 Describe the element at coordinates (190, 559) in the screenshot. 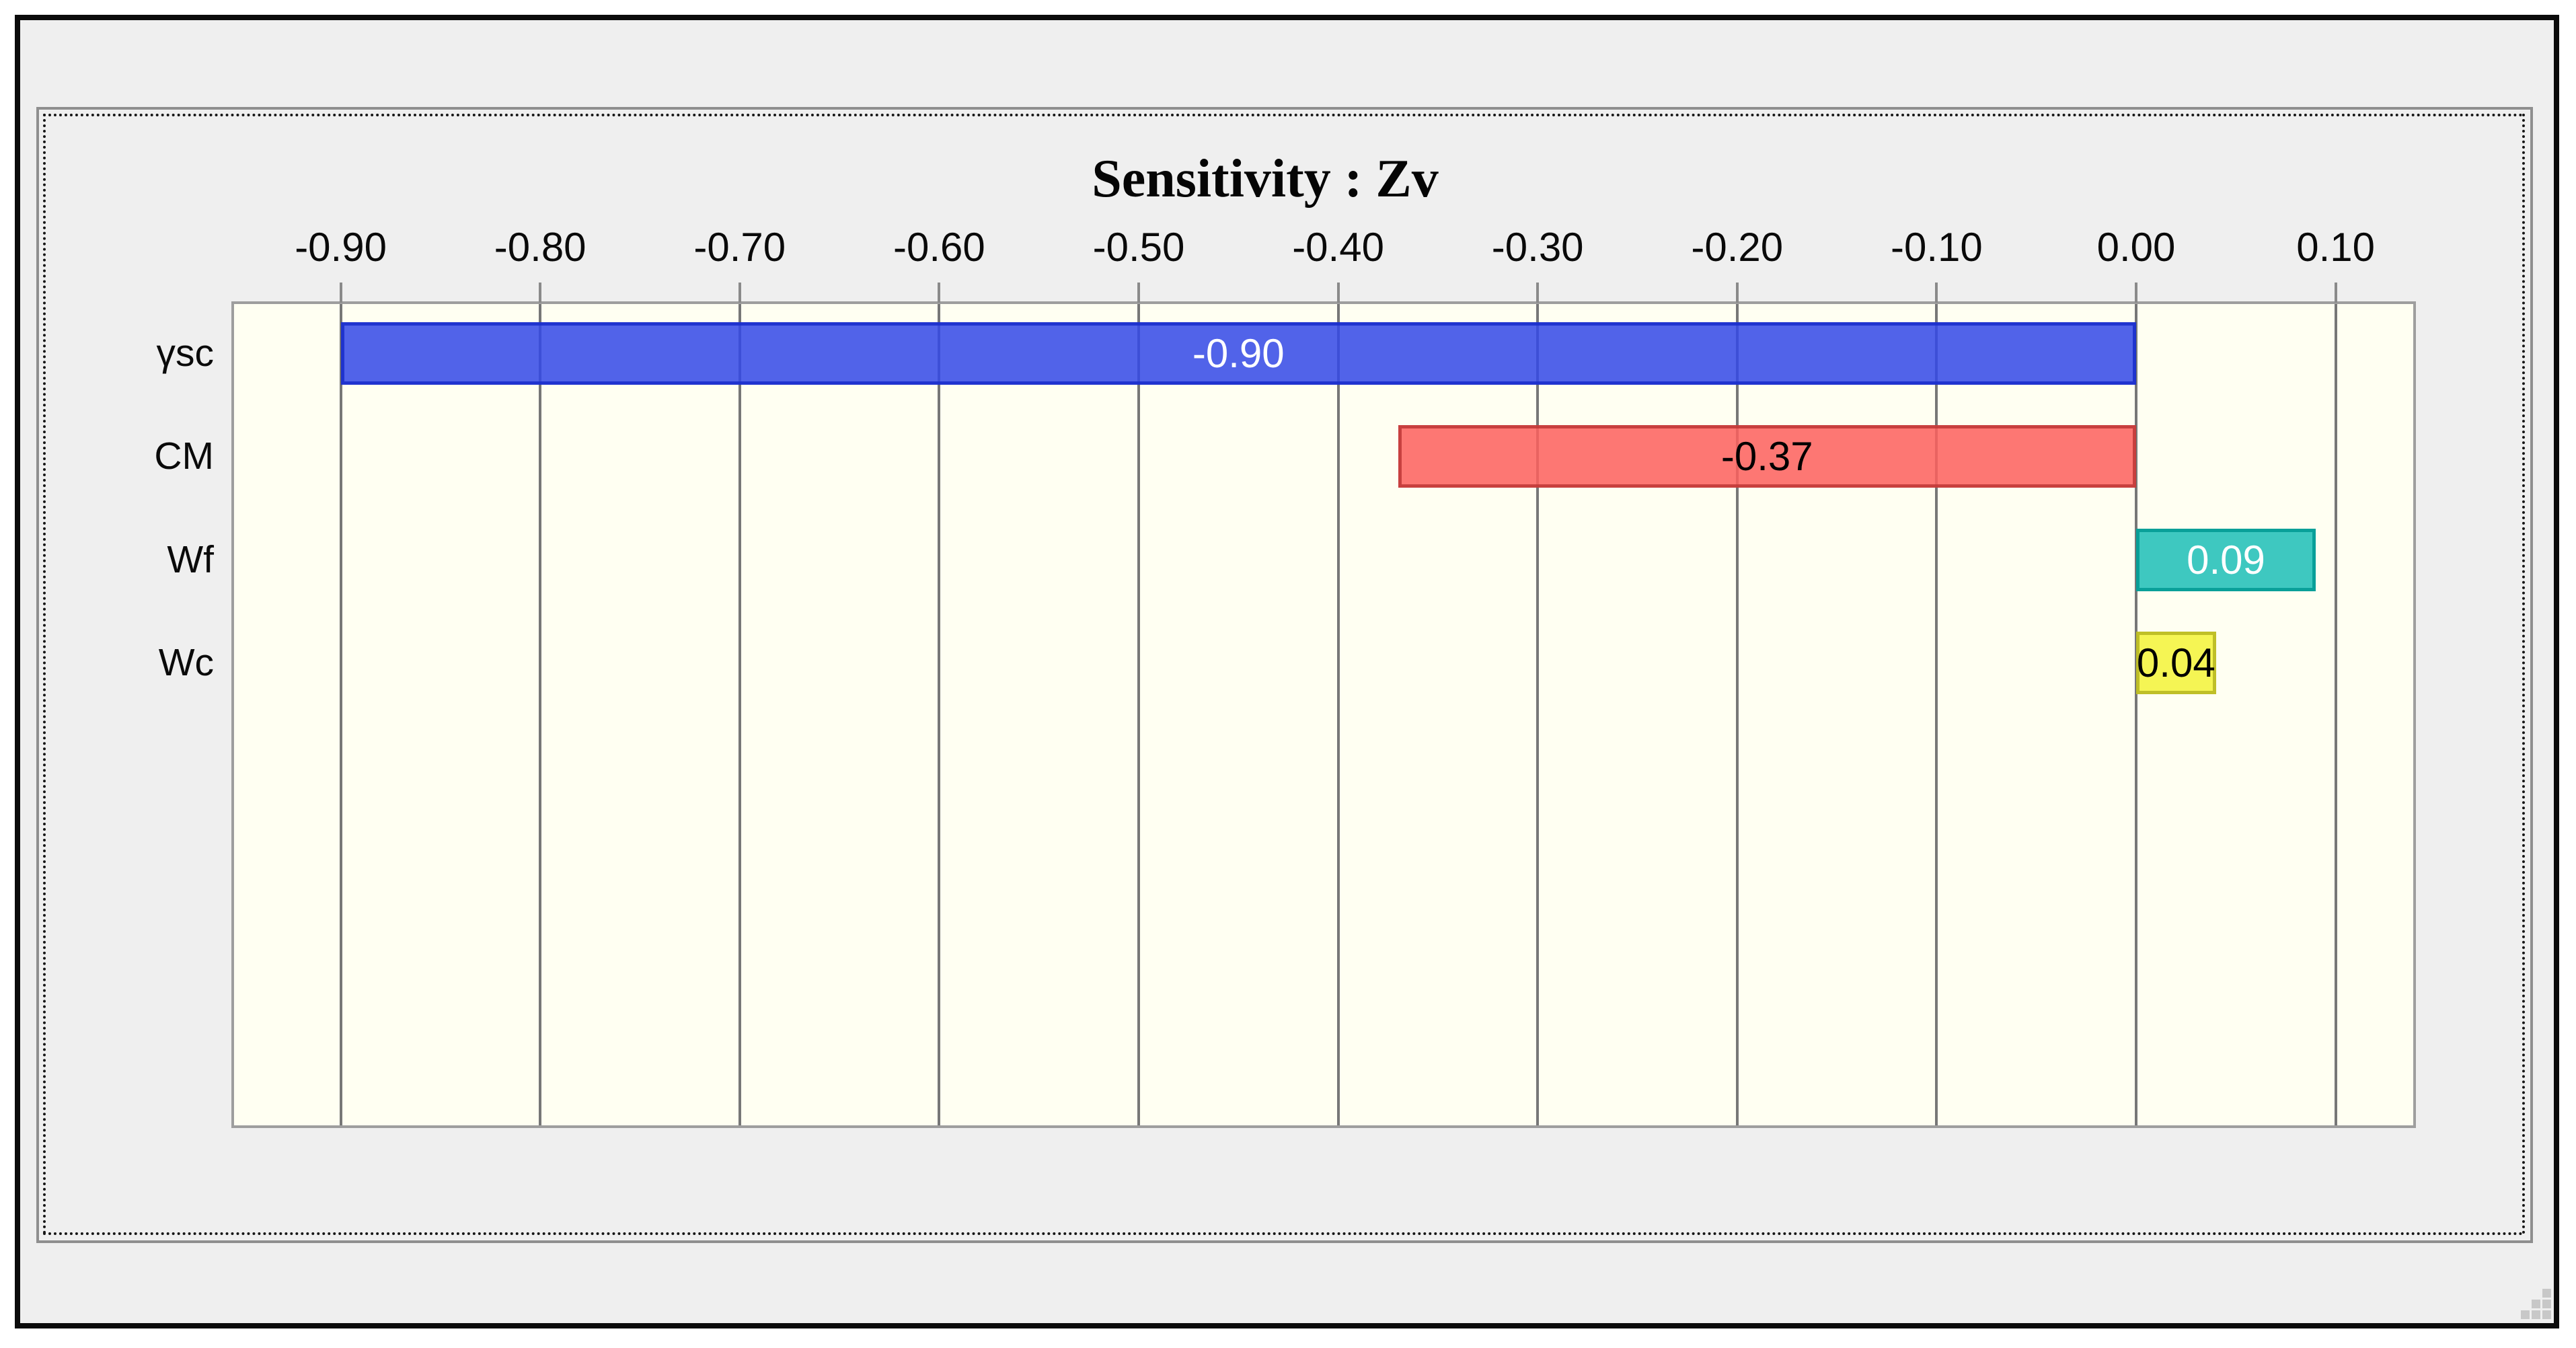

I see `row-label-Wf: Wf` at that location.